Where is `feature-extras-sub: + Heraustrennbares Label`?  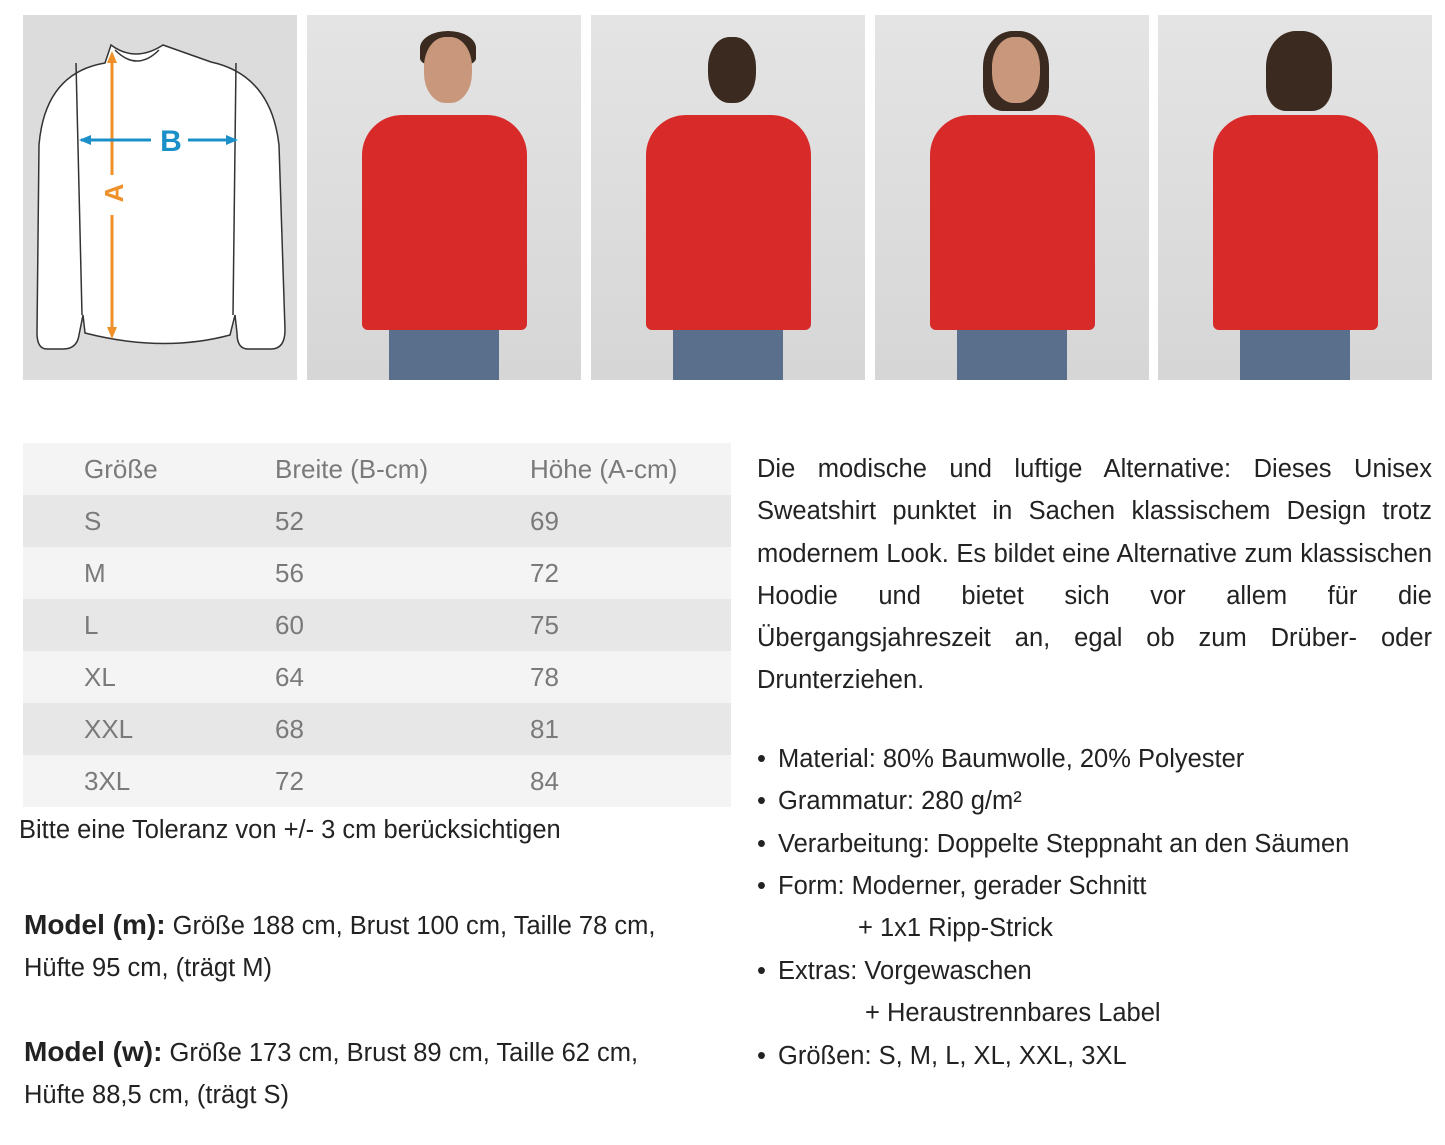 feature-extras-sub: + Heraustrennbares Label is located at coordinates (1013, 1013).